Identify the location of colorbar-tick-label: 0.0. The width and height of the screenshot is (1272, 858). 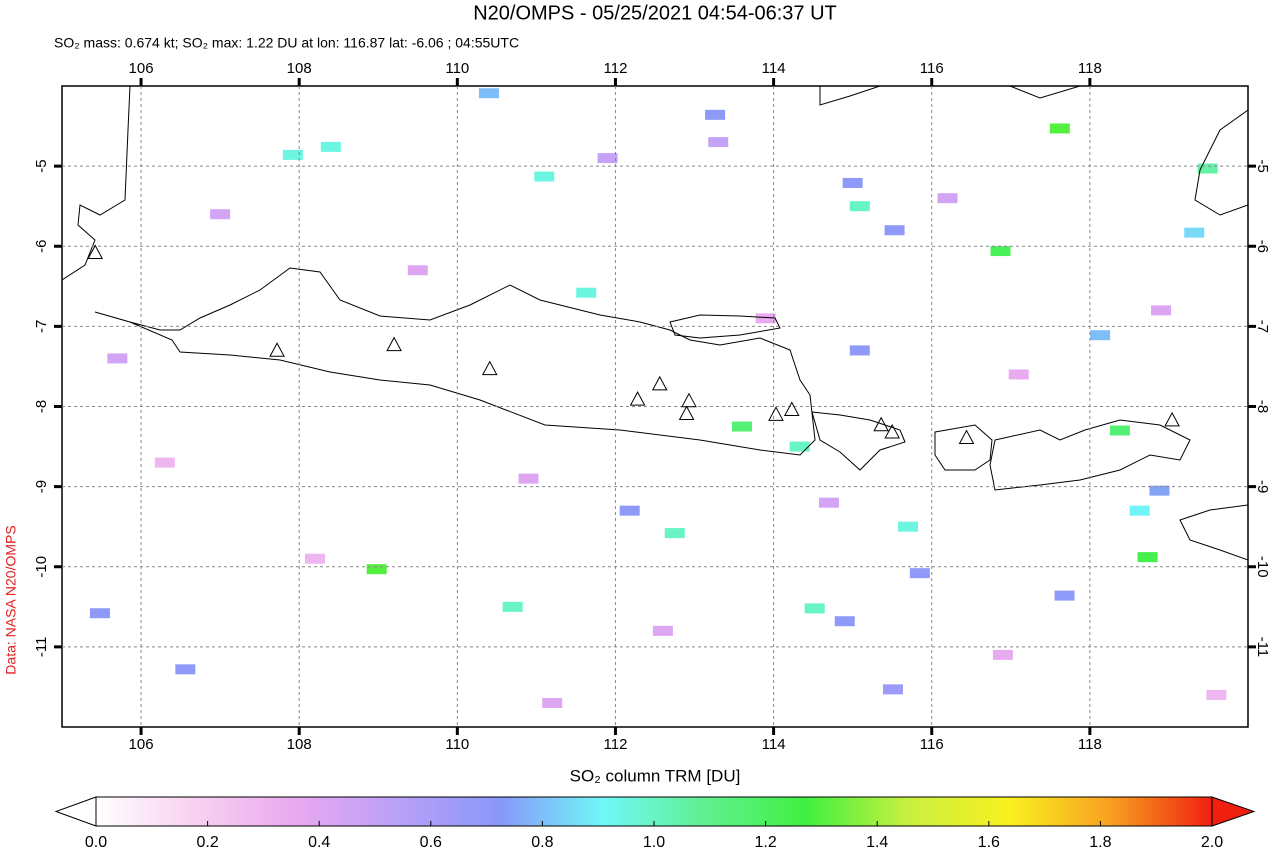
(96, 842).